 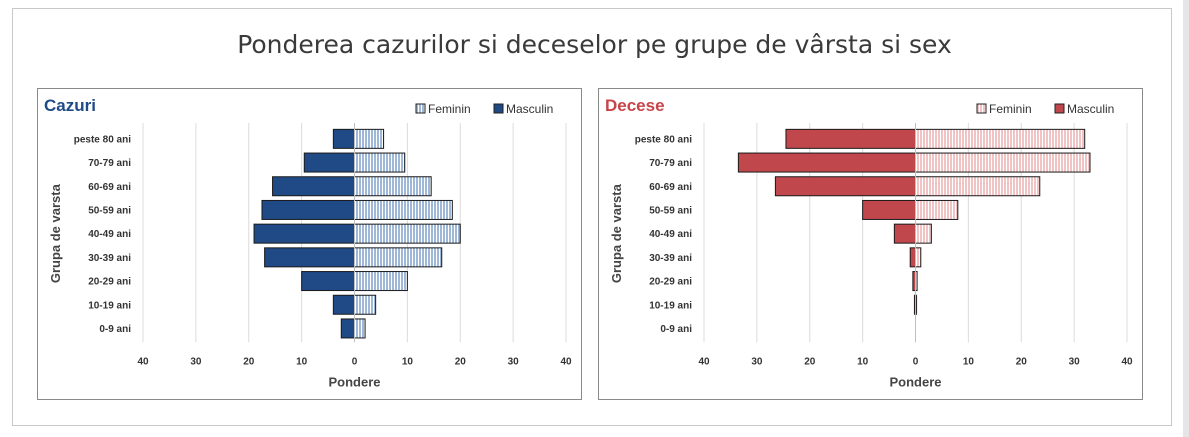 I want to click on decese-legend-swatch-feminin, so click(x=981, y=108).